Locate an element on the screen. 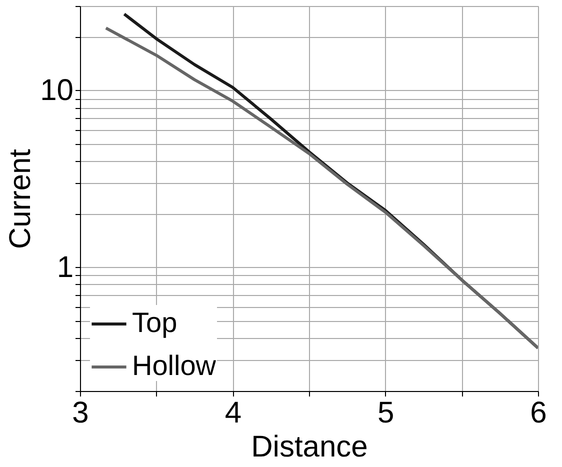 This screenshot has width=562, height=467. y-tick-label: 1 is located at coordinates (65, 267).